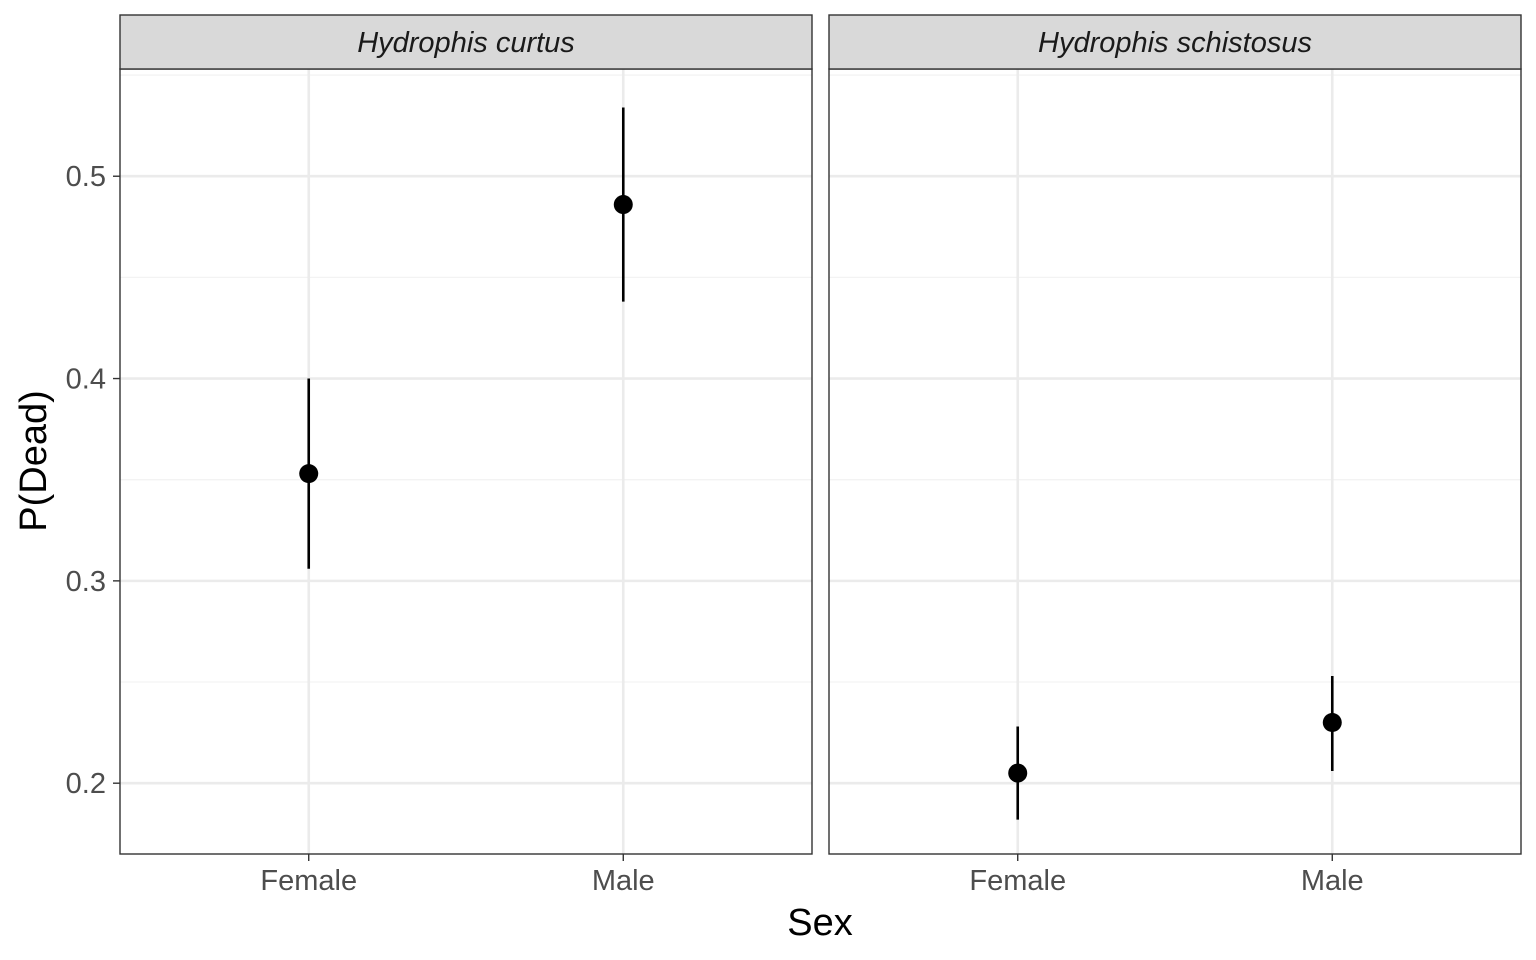 The image size is (1536, 960). Describe the element at coordinates (93, 480) in the screenshot. I see `y-axis: 0.2 0.3 0.4 0.5` at that location.